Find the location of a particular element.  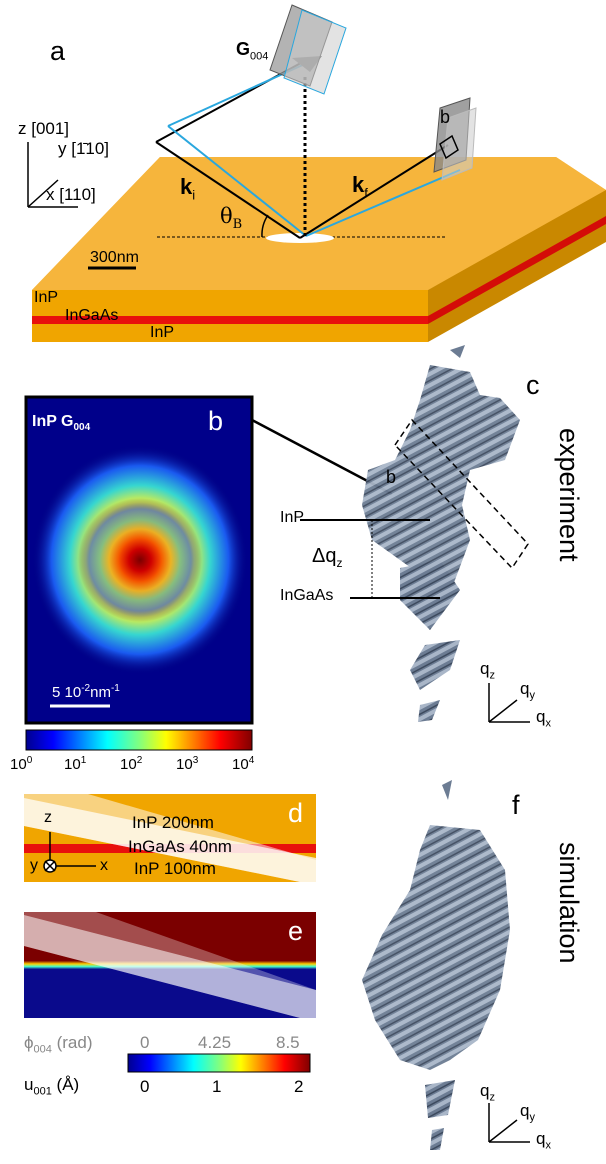

axis-x-label: x [110] is located at coordinates (71, 194).